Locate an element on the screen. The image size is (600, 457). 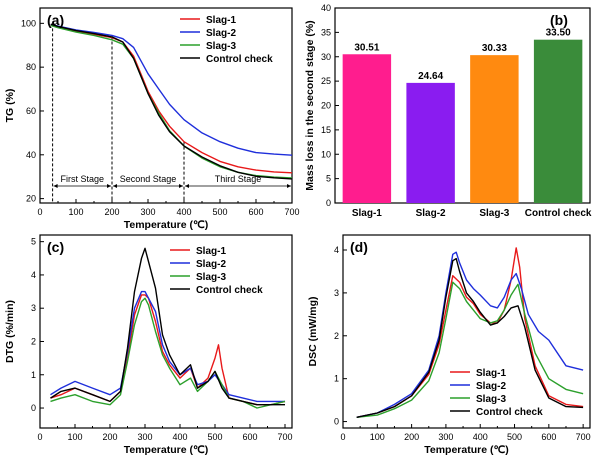
y-axis-label: DTG (%/min) is located at coordinates (10, 331).